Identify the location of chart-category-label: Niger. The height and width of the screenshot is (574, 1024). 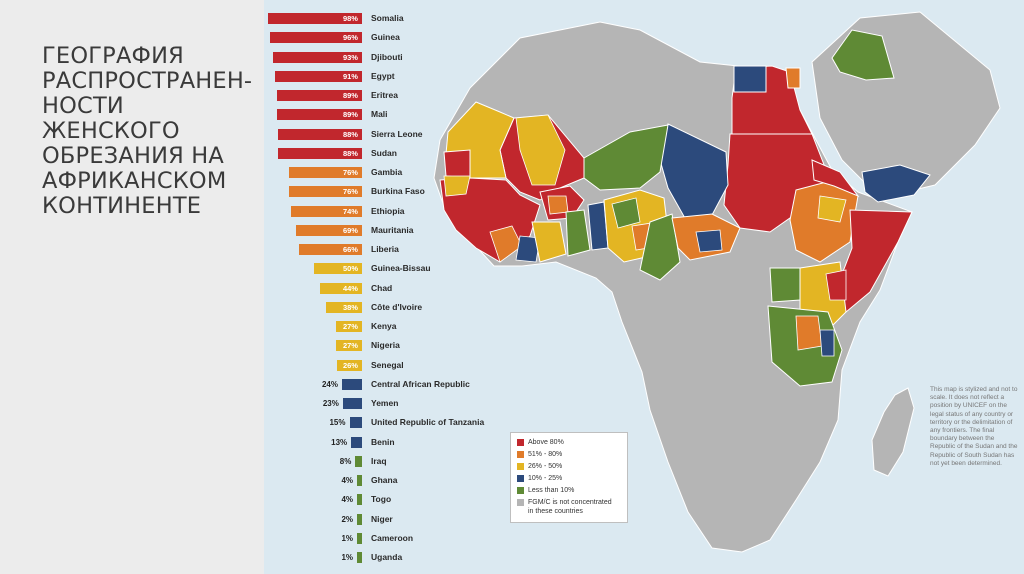
(382, 518).